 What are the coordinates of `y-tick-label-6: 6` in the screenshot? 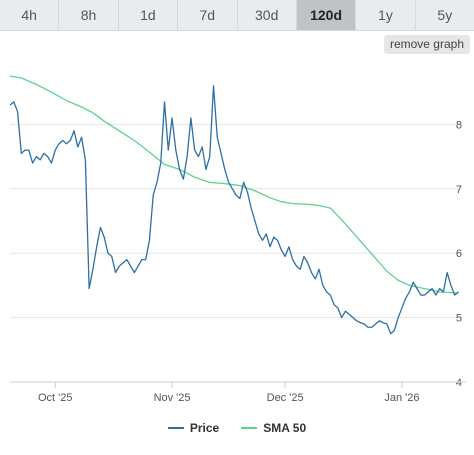 It's located at (459, 254).